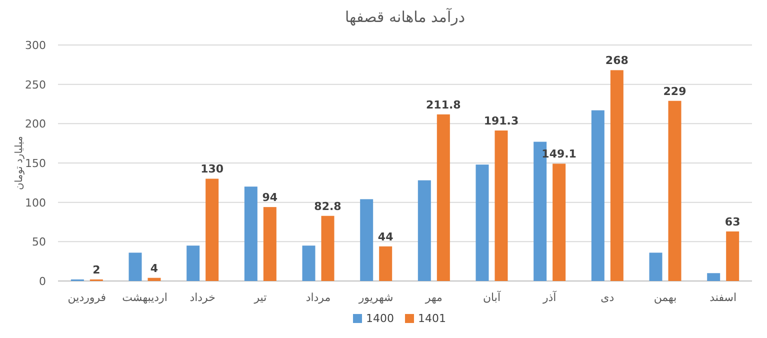  Describe the element at coordinates (328, 206) in the screenshot. I see `data-label: 82.8` at that location.